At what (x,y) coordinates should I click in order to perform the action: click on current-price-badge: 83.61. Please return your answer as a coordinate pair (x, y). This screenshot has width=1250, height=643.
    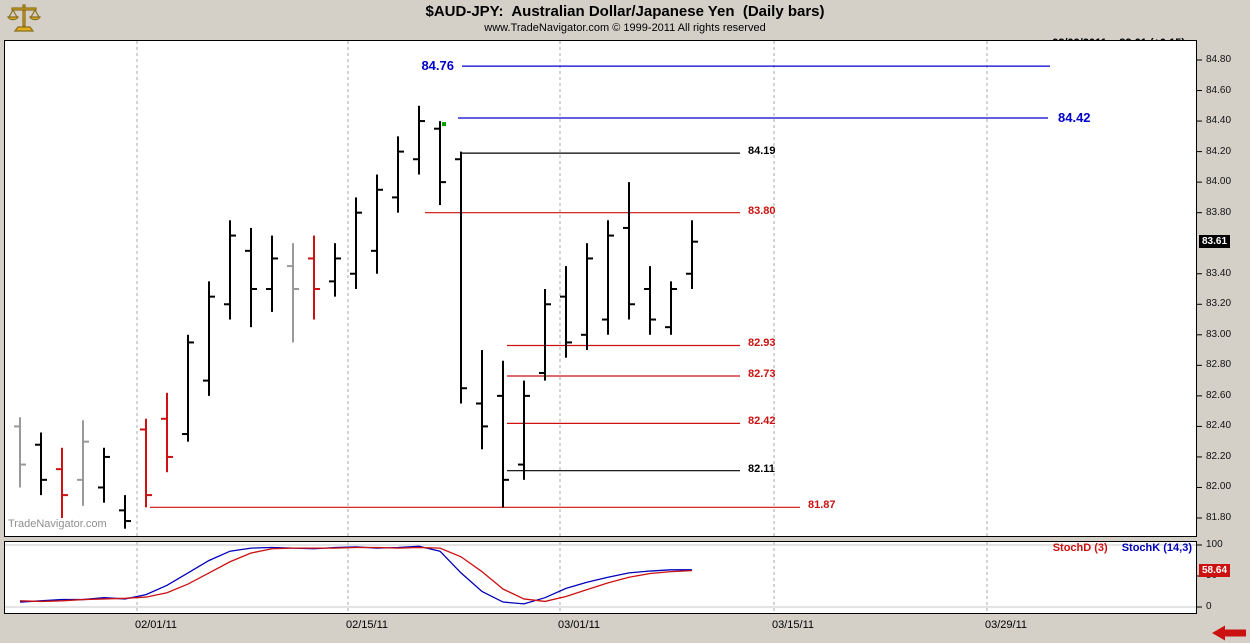
    Looking at the image, I should click on (1215, 241).